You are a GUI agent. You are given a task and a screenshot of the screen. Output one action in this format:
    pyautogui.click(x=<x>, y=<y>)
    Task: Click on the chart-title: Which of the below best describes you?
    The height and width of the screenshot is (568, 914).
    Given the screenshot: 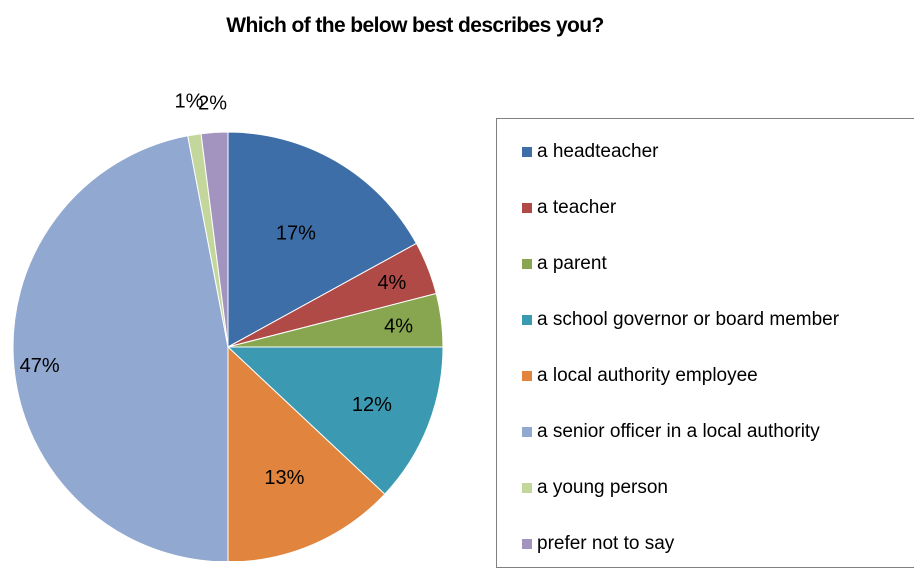 What is the action you would take?
    pyautogui.click(x=415, y=25)
    